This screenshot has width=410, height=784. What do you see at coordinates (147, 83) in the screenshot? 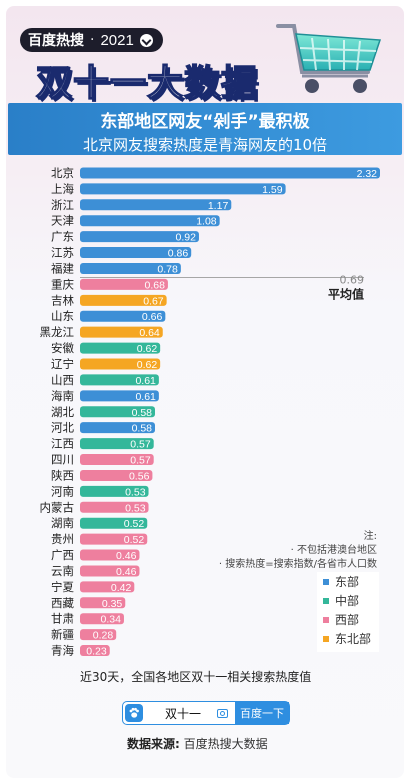
I see `main-title: 双十一大数据` at bounding box center [147, 83].